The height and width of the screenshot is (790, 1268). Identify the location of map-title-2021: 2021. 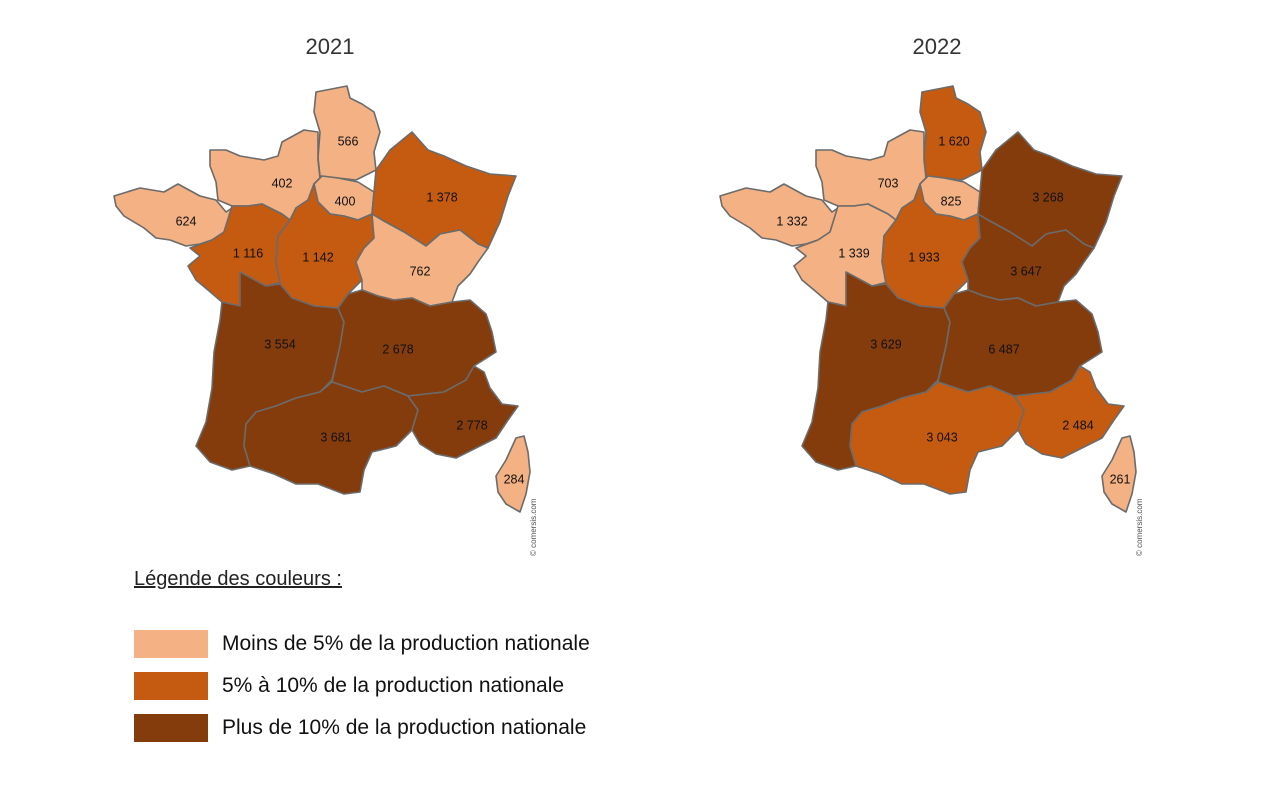
(330, 46).